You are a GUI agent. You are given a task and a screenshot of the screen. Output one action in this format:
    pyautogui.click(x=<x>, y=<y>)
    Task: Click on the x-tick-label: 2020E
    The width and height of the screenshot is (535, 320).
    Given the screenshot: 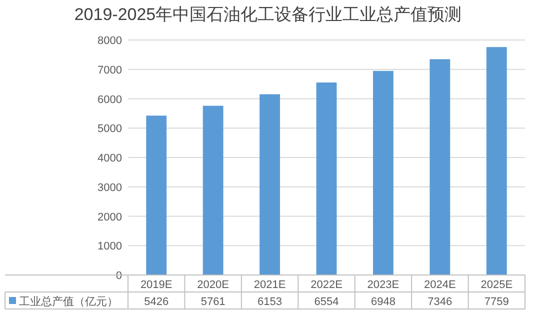 What is the action you would take?
    pyautogui.click(x=213, y=285)
    